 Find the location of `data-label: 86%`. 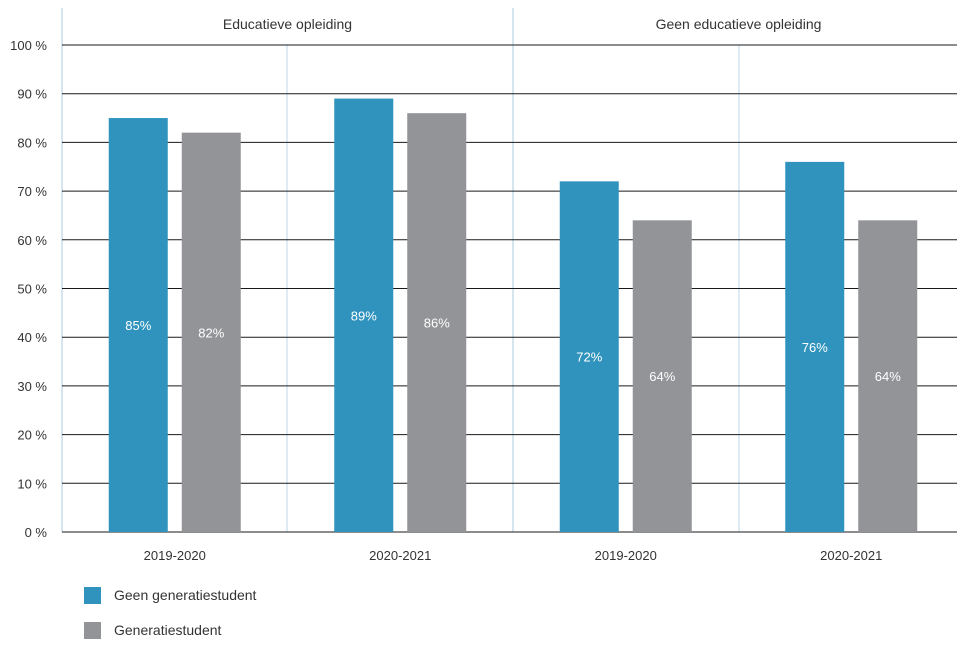

data-label: 86% is located at coordinates (437, 323).